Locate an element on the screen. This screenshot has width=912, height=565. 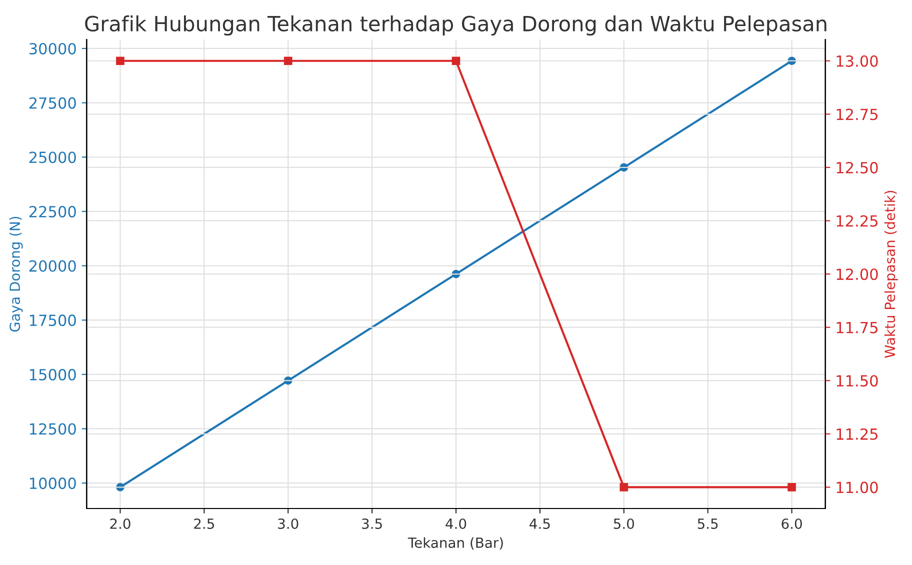
y2-tick-label: 12.50 is located at coordinates (857, 168).